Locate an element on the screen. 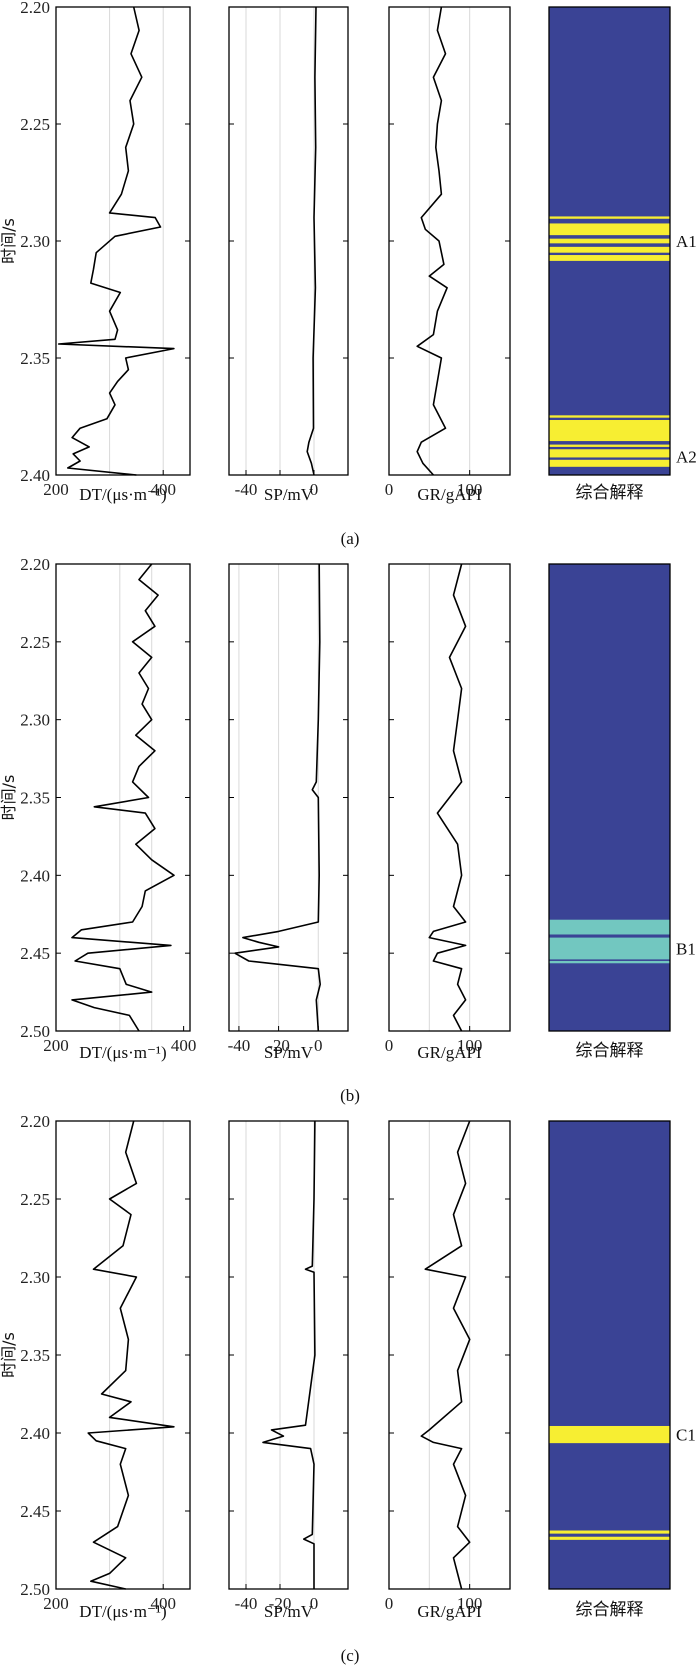 This screenshot has width=700, height=1673. y-tick-label: 2.50 is located at coordinates (35, 1031).